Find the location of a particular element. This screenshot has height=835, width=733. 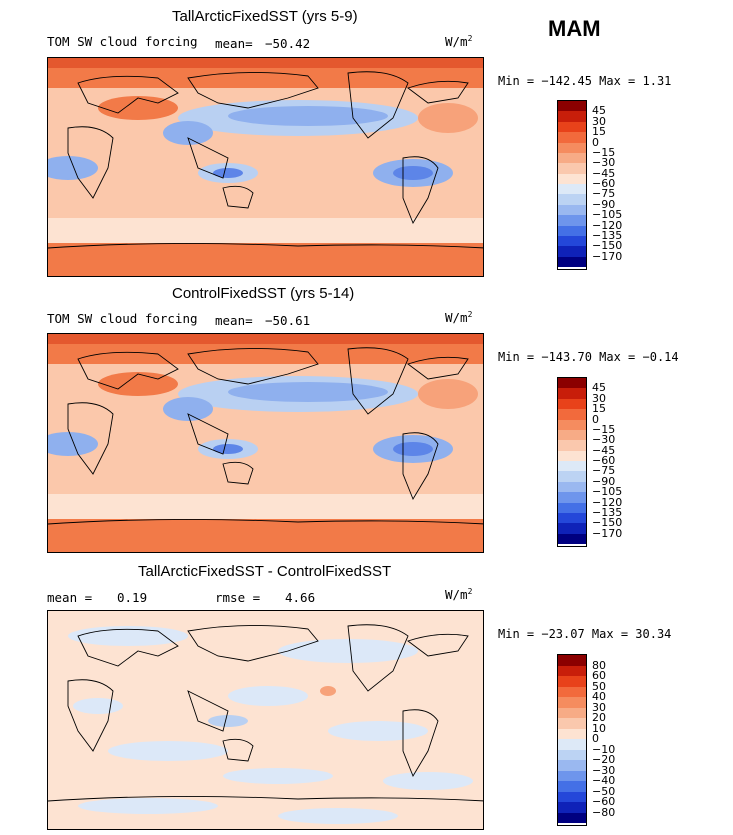

colorbar-tick-label: −30 is located at coordinates (604, 440).